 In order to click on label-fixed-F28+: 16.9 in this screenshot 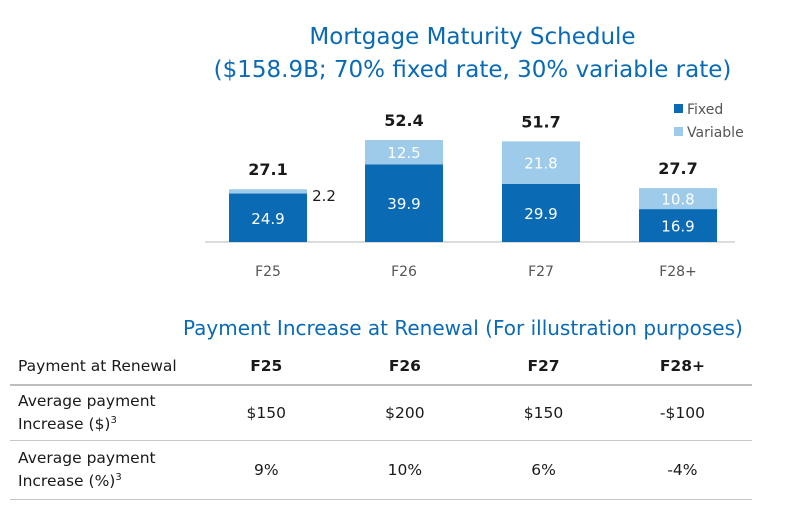, I will do `click(677, 227)`.